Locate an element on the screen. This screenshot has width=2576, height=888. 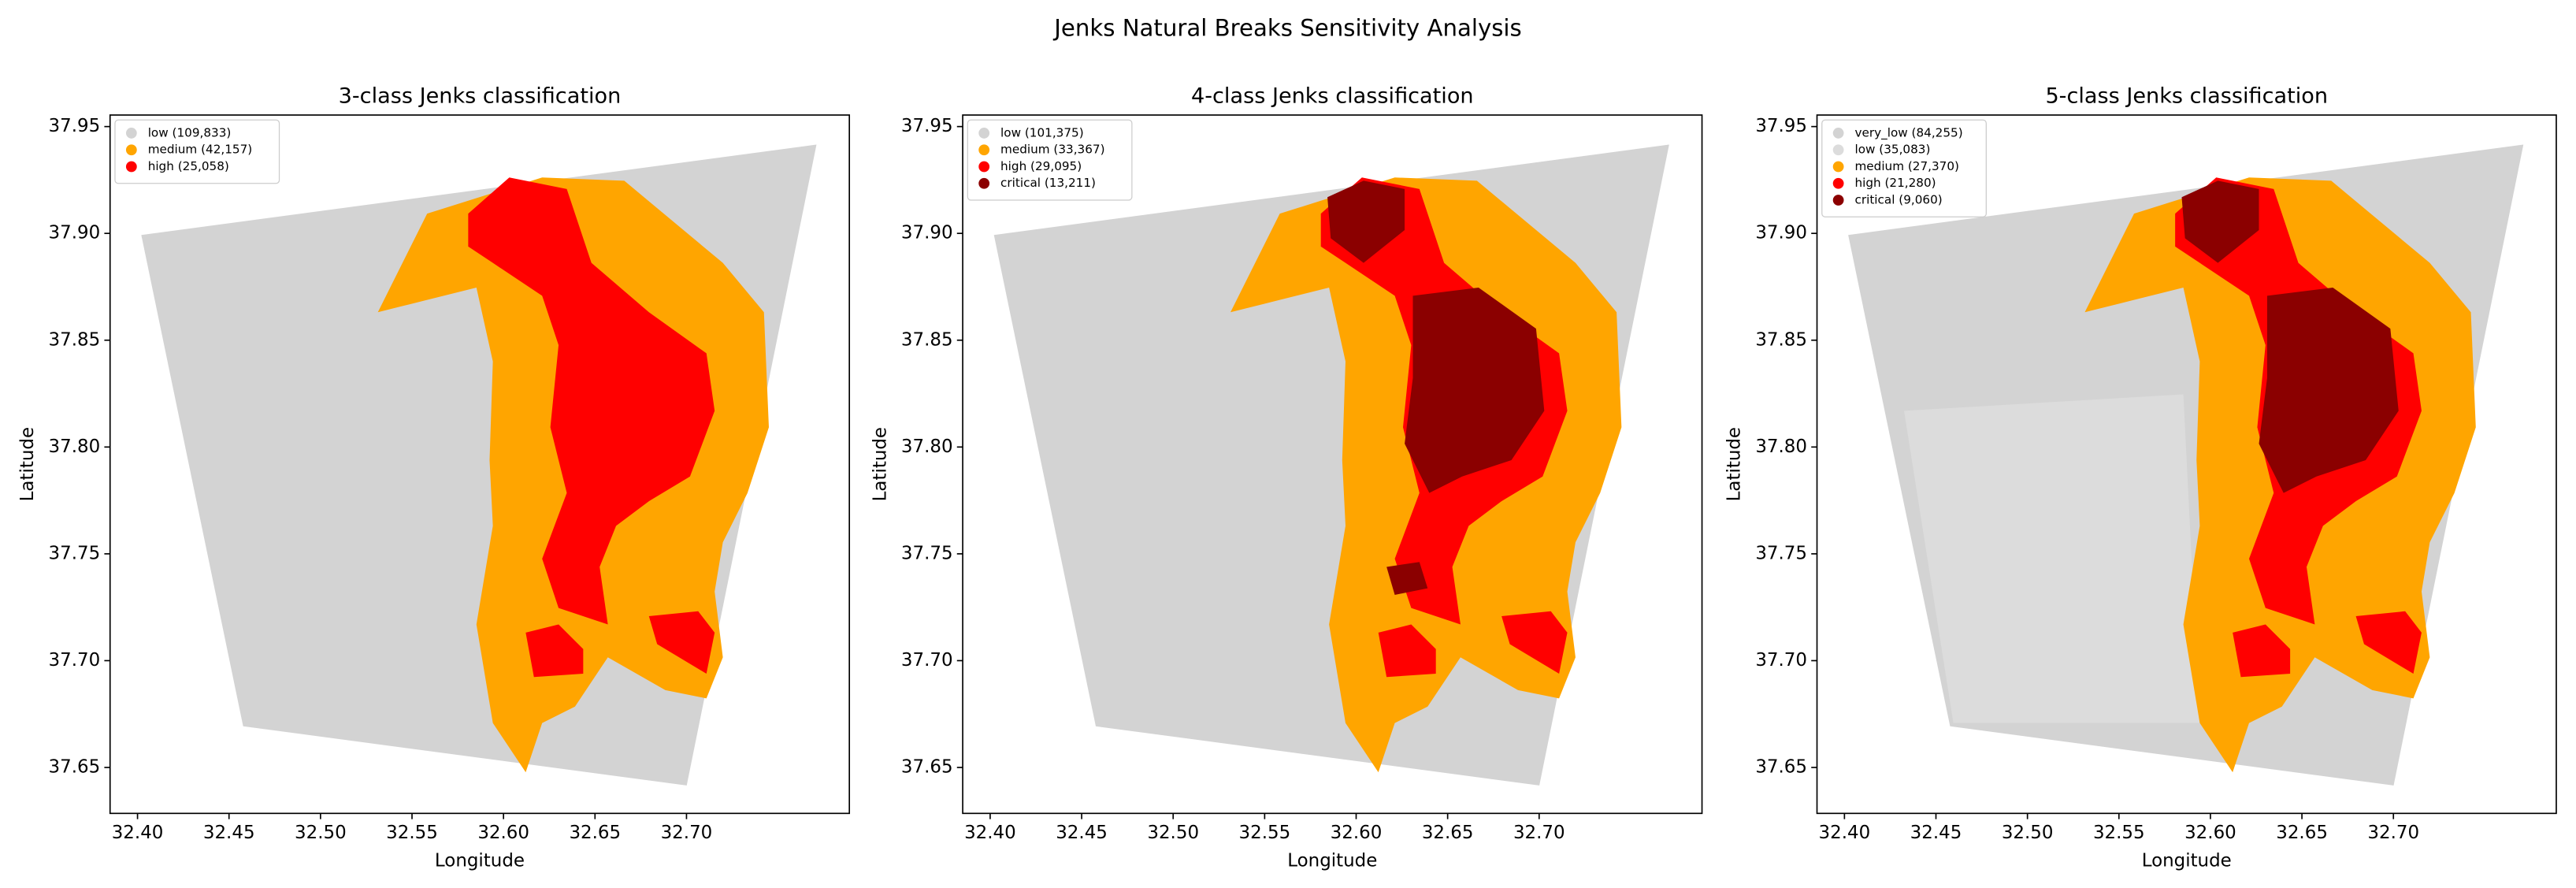
legend-label: very_low (84,255) is located at coordinates (1908, 132).